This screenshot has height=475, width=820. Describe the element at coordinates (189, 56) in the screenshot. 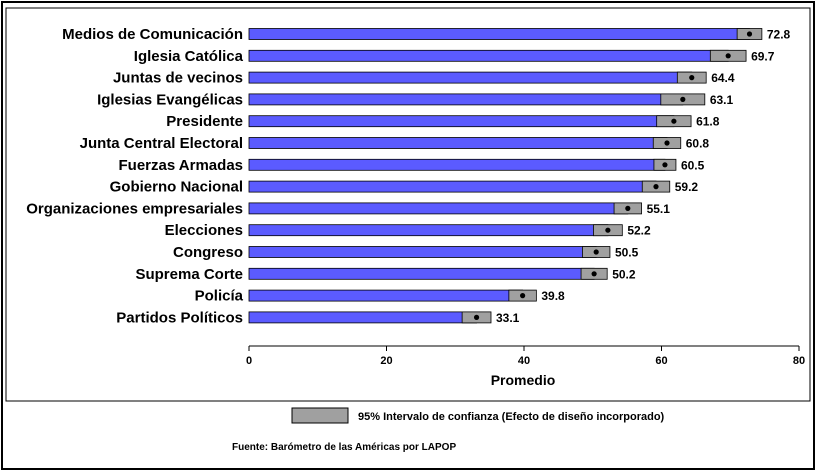

I see `category-label: Iglesia Católica` at that location.